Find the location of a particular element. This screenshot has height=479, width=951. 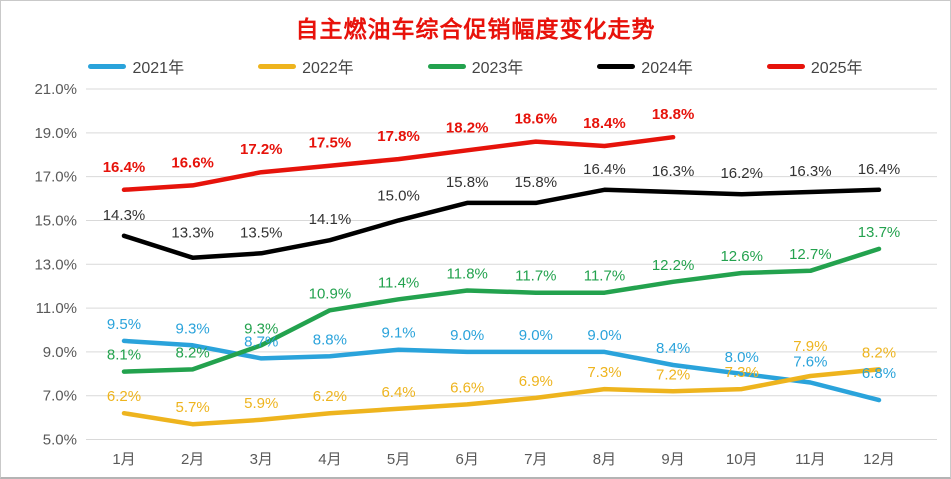

data-label-2023年-8月: 11.7% is located at coordinates (604, 276).